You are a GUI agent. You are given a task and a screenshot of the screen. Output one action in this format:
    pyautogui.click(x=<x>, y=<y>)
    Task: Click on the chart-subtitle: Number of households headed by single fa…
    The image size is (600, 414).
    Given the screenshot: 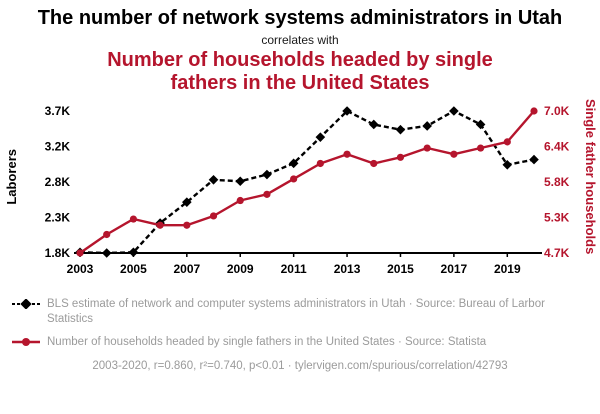 What is the action you would take?
    pyautogui.click(x=300, y=71)
    